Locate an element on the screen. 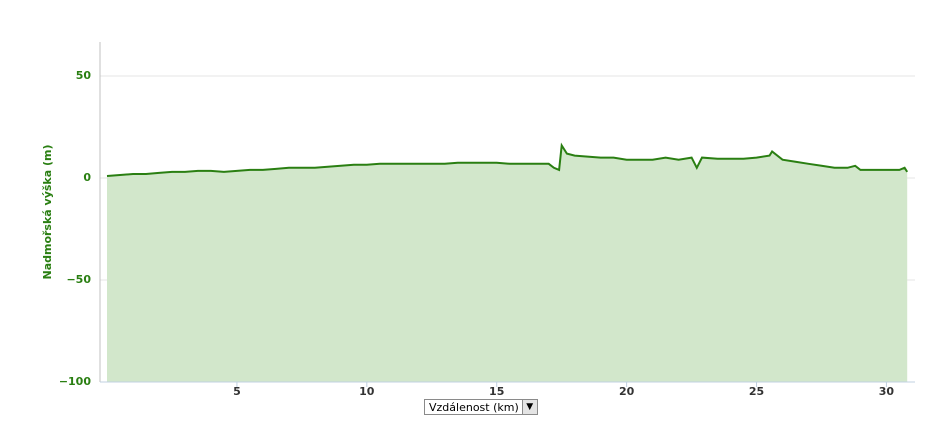 The image size is (949, 443). y-tick-label: −50 is located at coordinates (78, 279).